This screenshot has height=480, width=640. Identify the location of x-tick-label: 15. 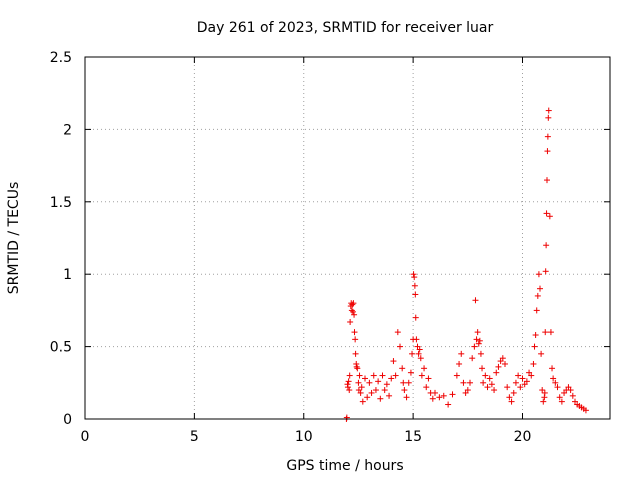
(413, 437).